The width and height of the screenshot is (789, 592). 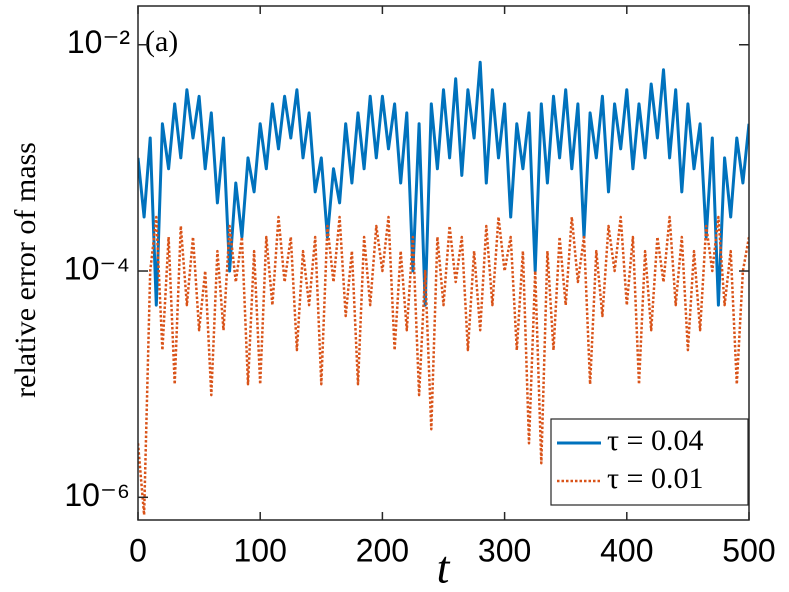 I want to click on y-tick-label: 10⁻⁴, so click(x=97, y=268).